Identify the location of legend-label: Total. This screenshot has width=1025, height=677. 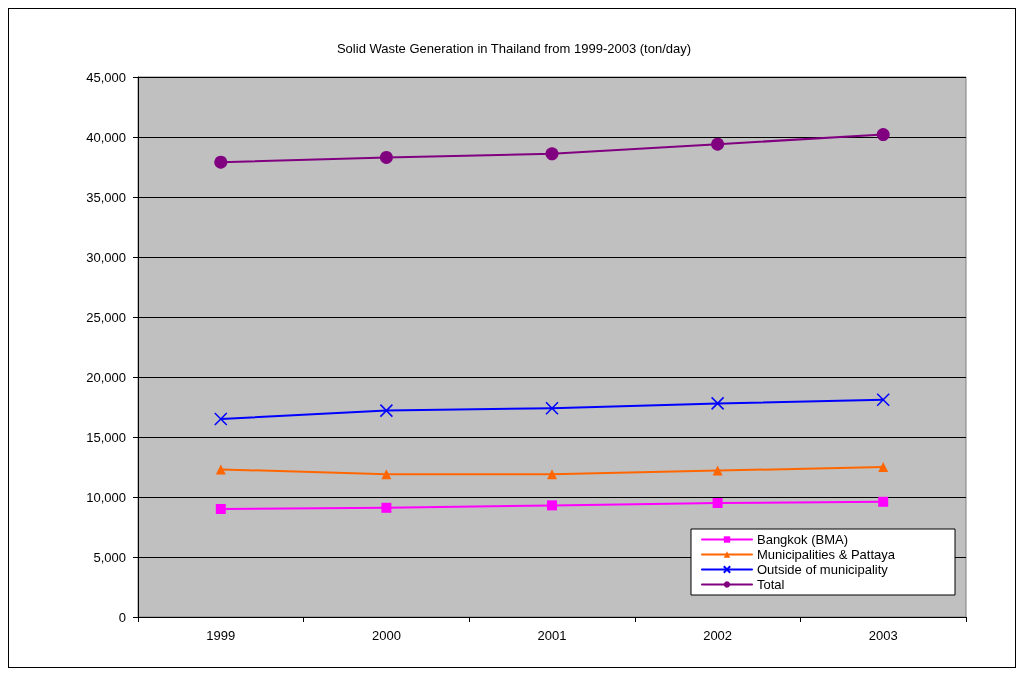
(770, 584).